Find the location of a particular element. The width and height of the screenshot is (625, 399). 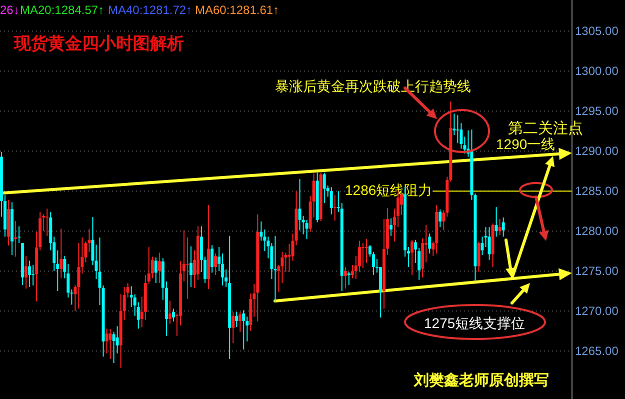

annotation: 第二关注点 is located at coordinates (545, 128).